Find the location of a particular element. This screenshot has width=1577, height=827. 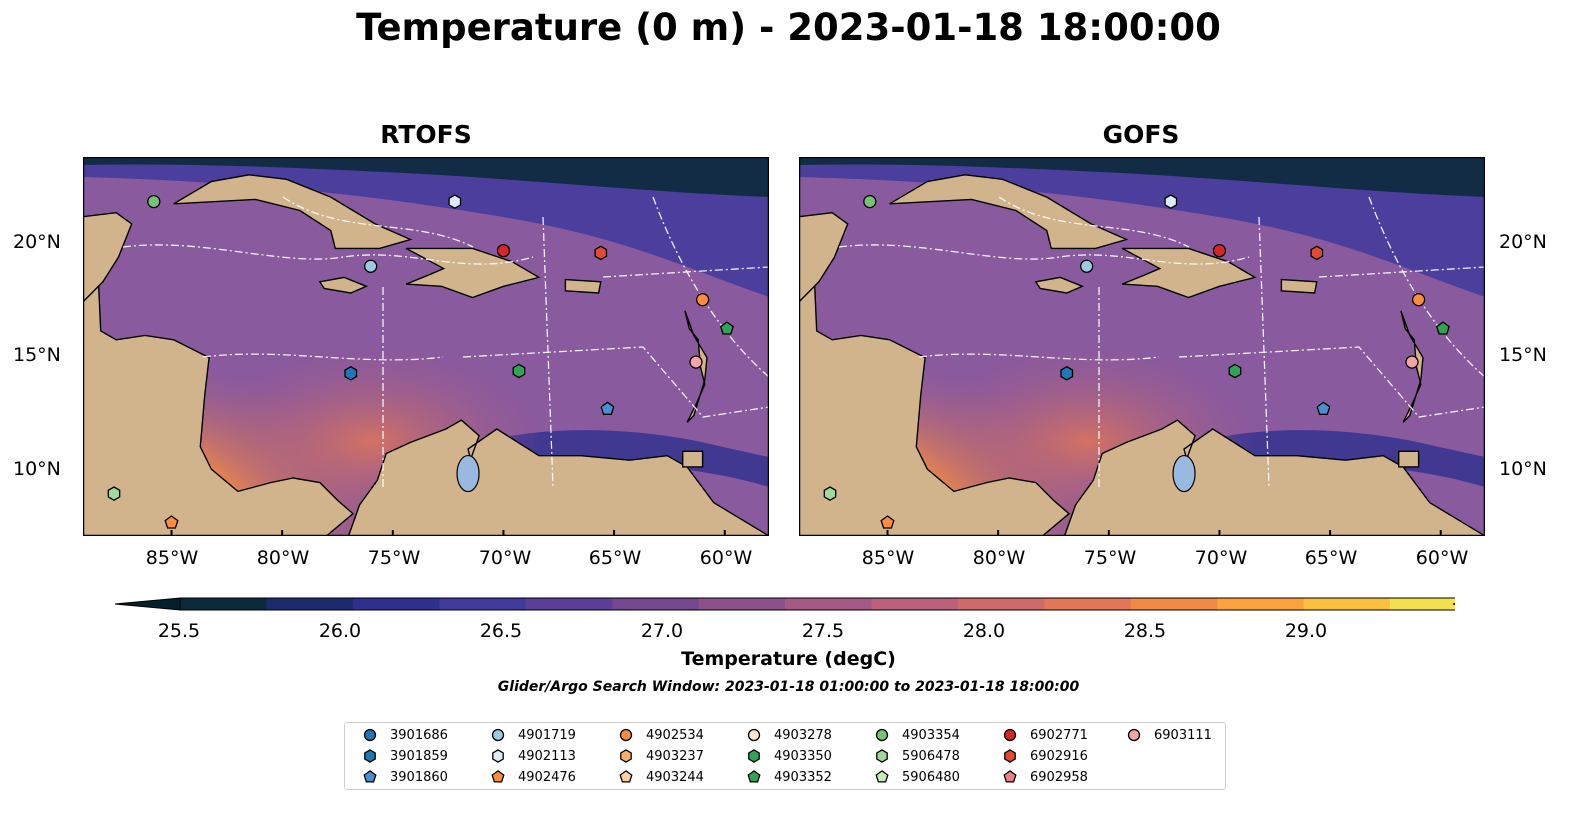

legend-label: 4901719 is located at coordinates (547, 735).